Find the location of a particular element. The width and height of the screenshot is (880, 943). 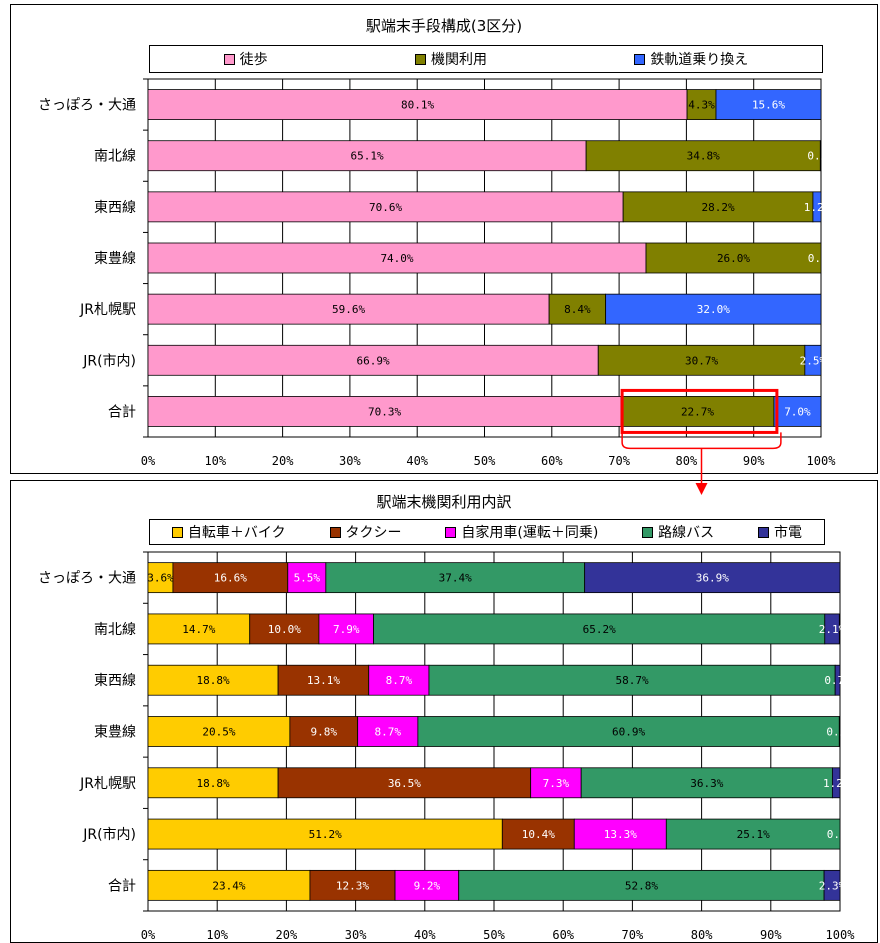

x-tick-label: 10% is located at coordinates (215, 461).